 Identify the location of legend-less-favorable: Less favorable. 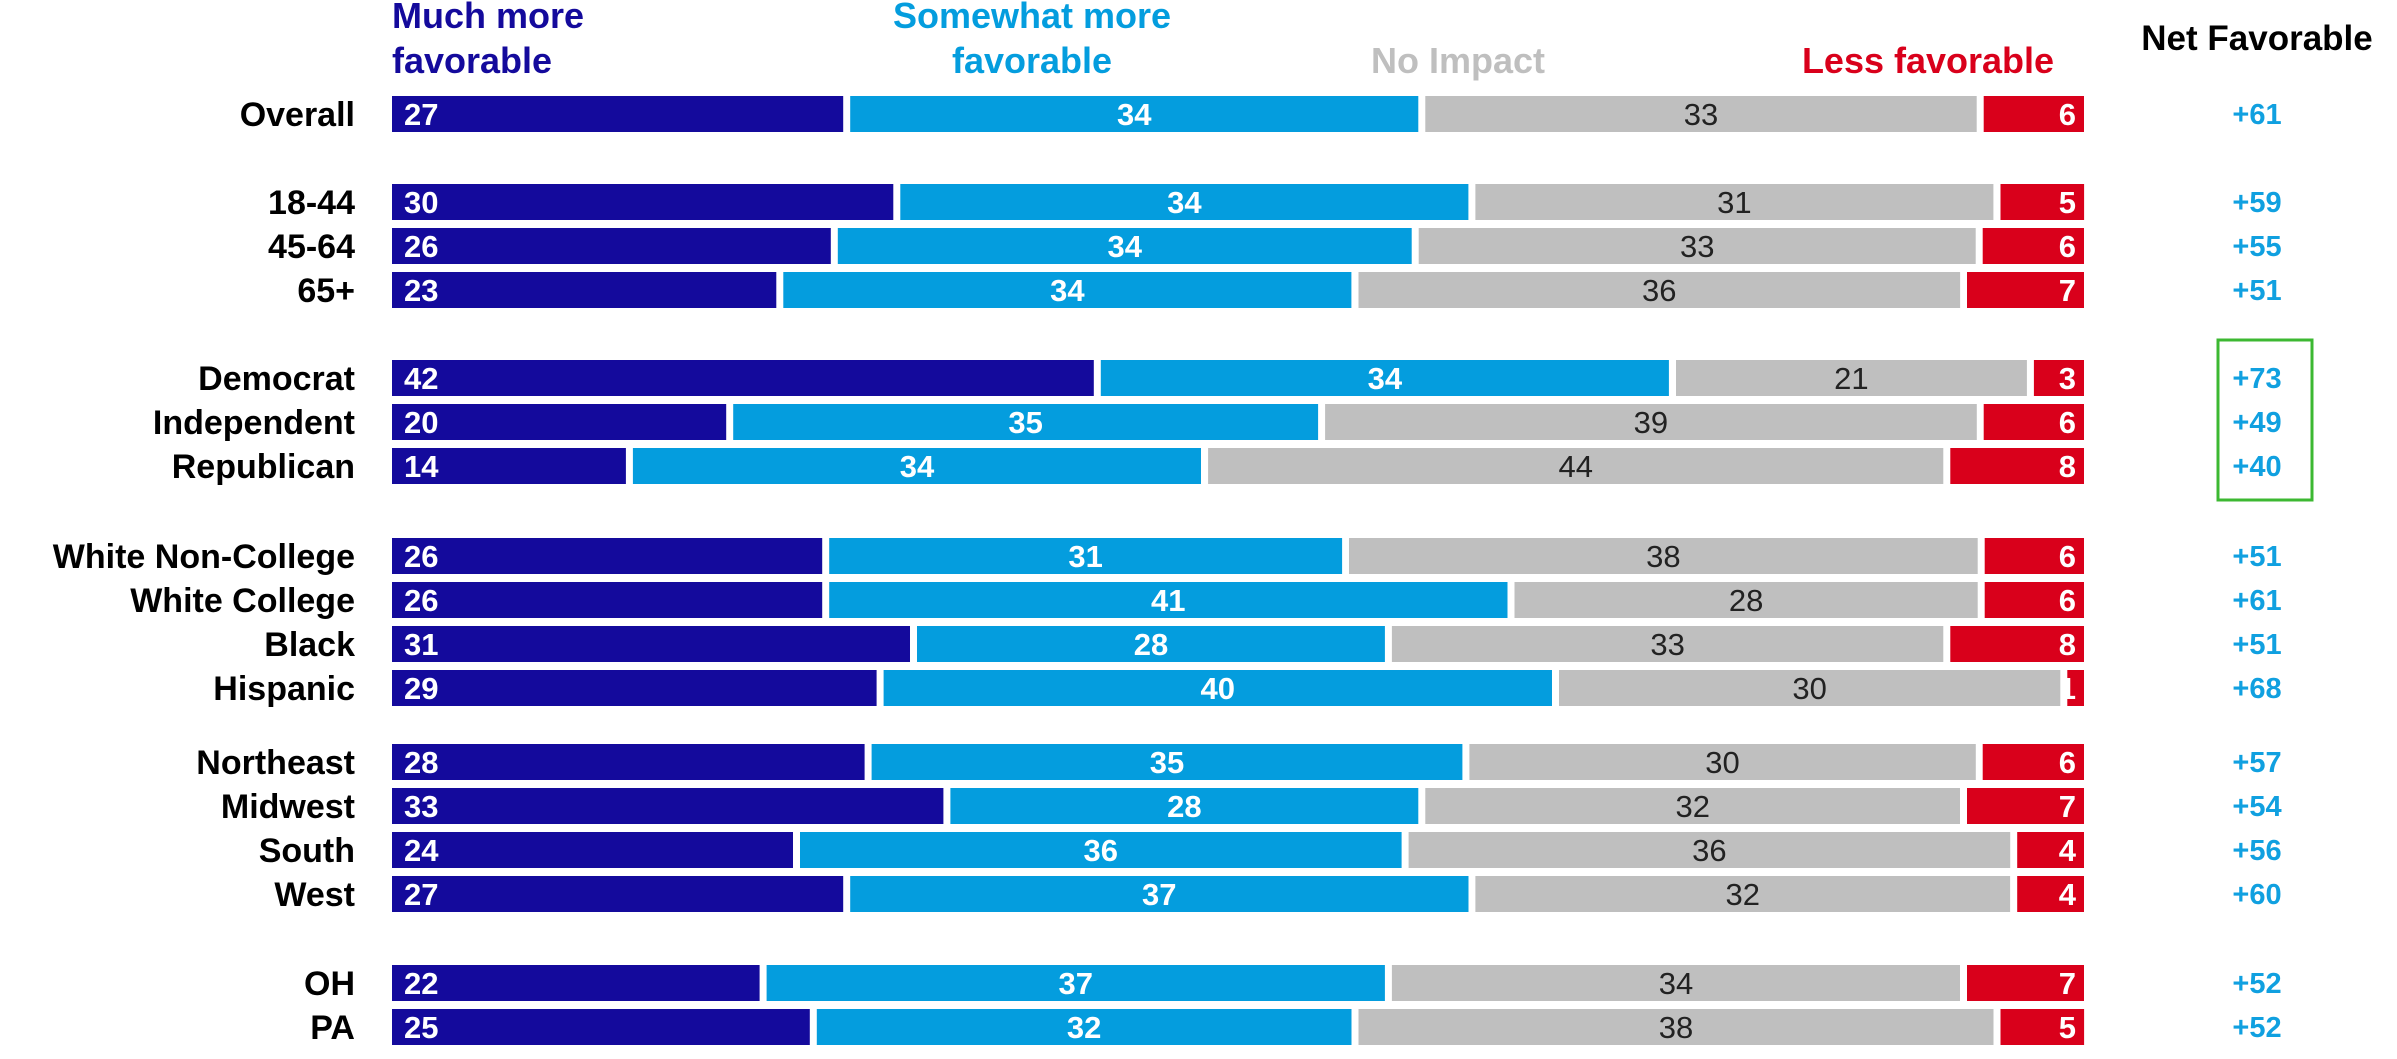
(1928, 60).